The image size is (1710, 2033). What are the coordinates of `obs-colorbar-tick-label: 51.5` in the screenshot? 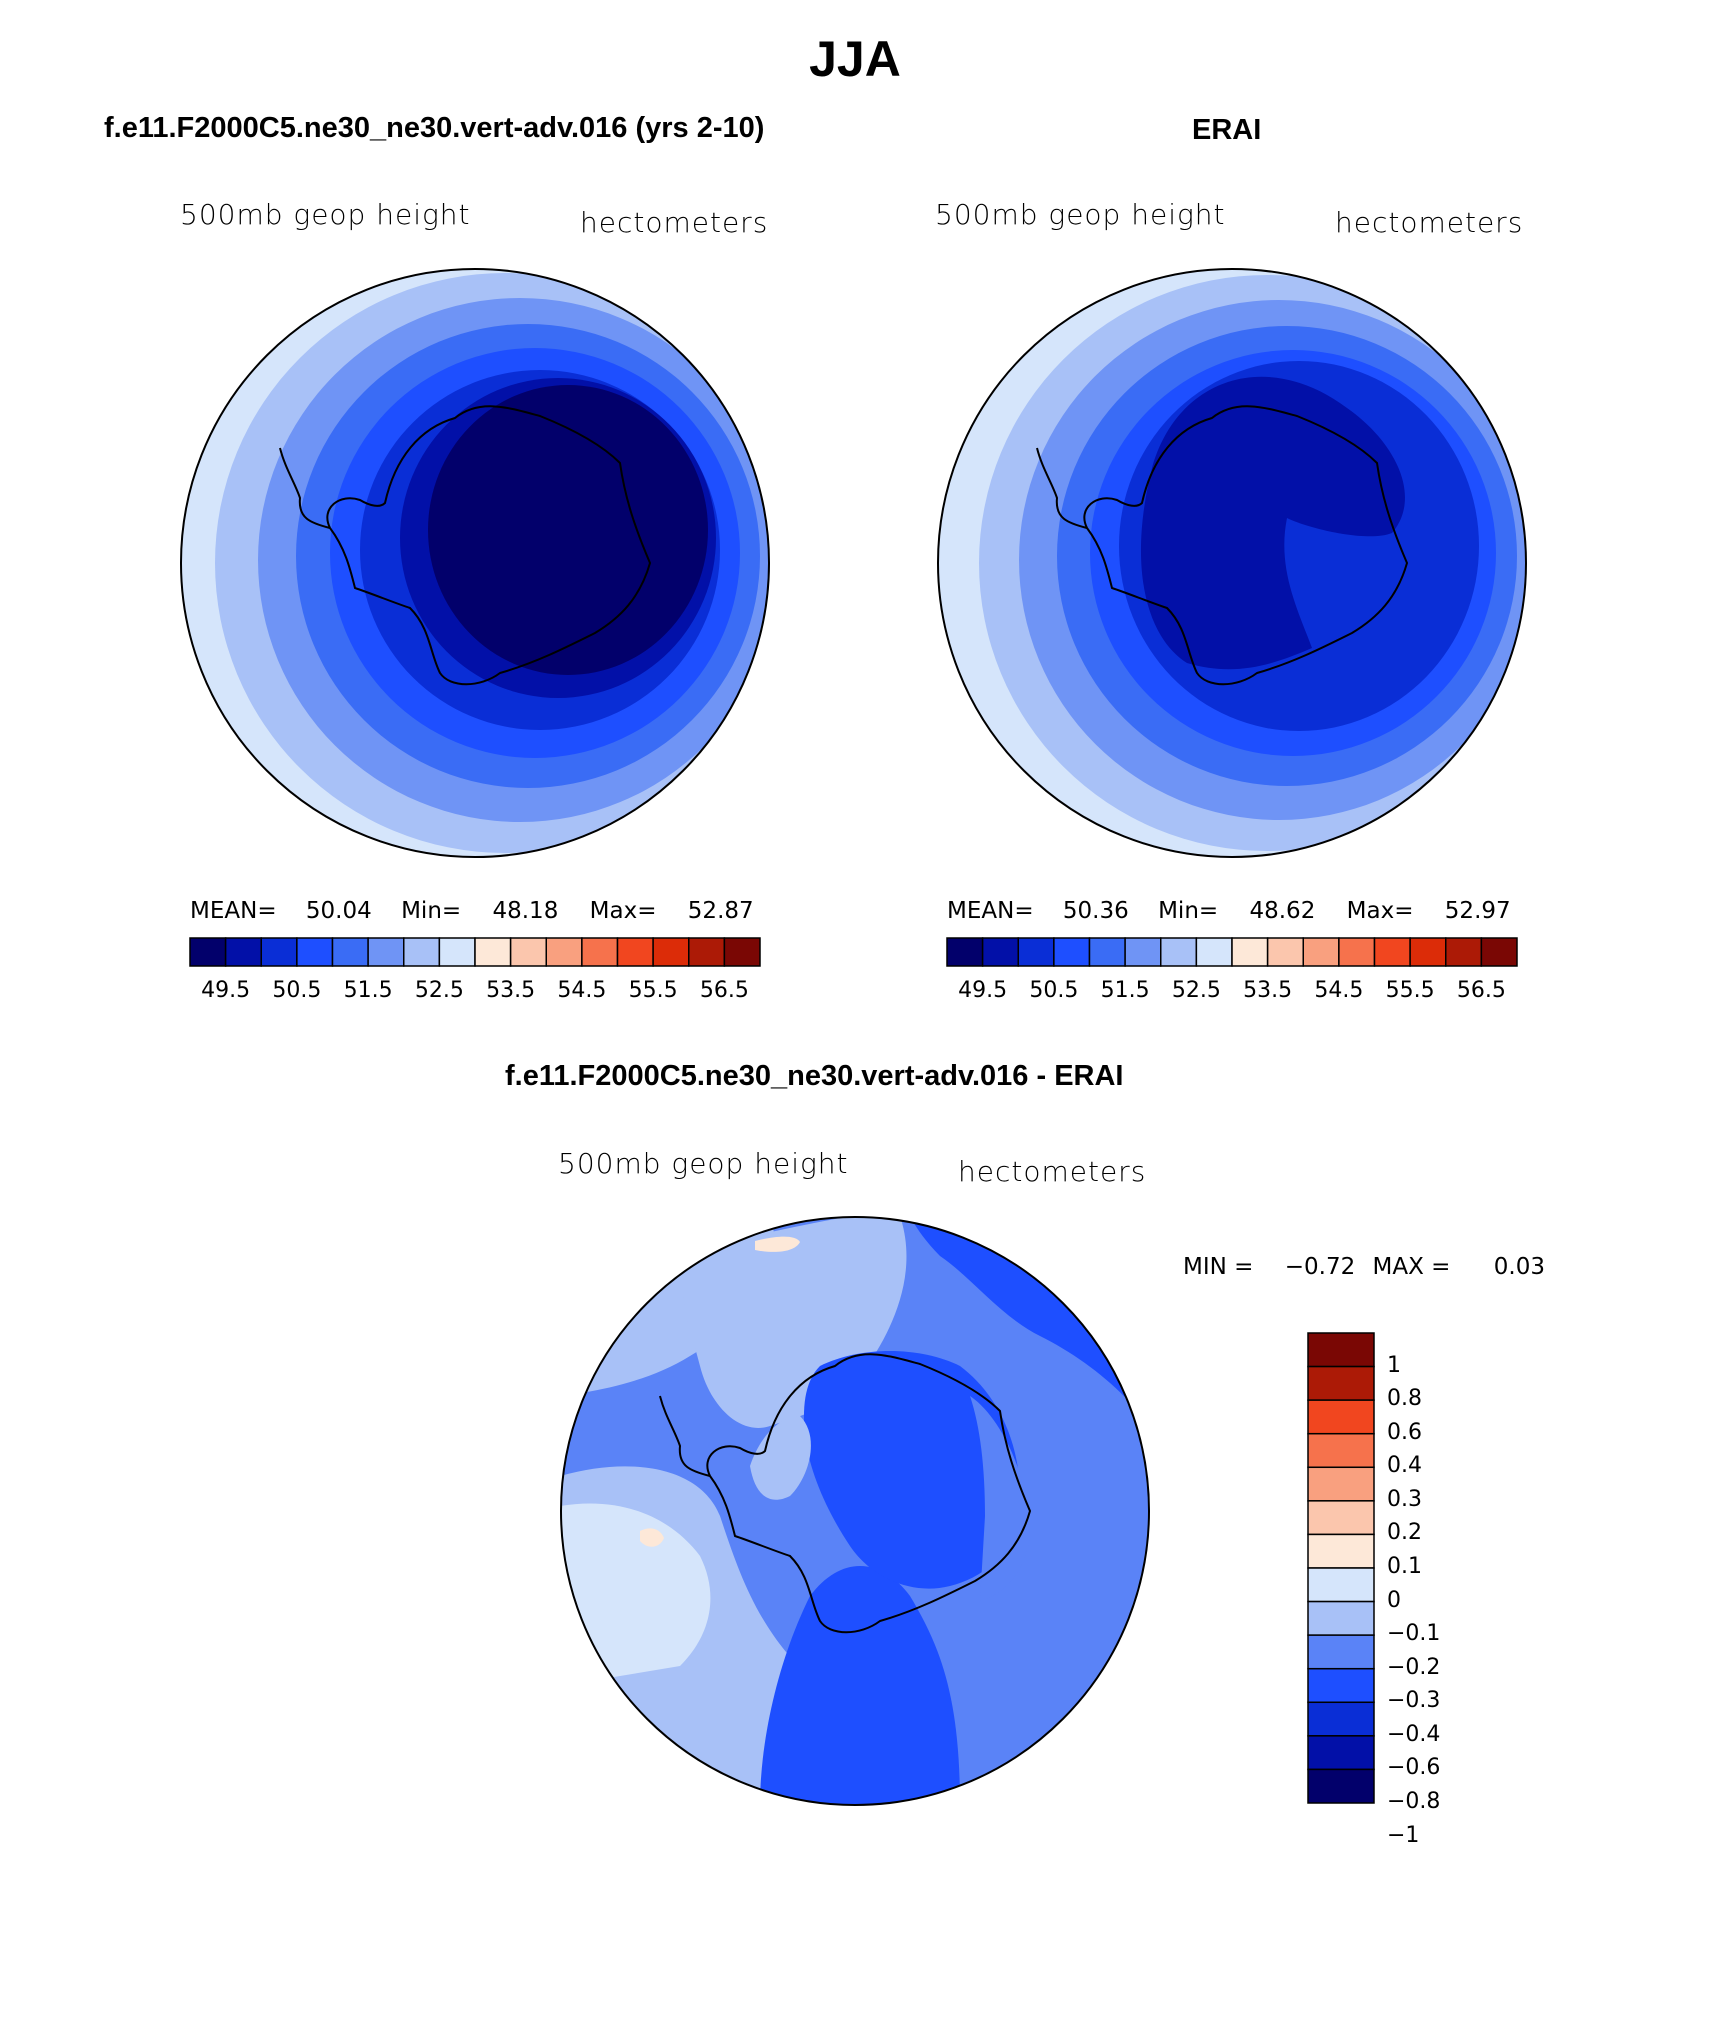 It's located at (1125, 990).